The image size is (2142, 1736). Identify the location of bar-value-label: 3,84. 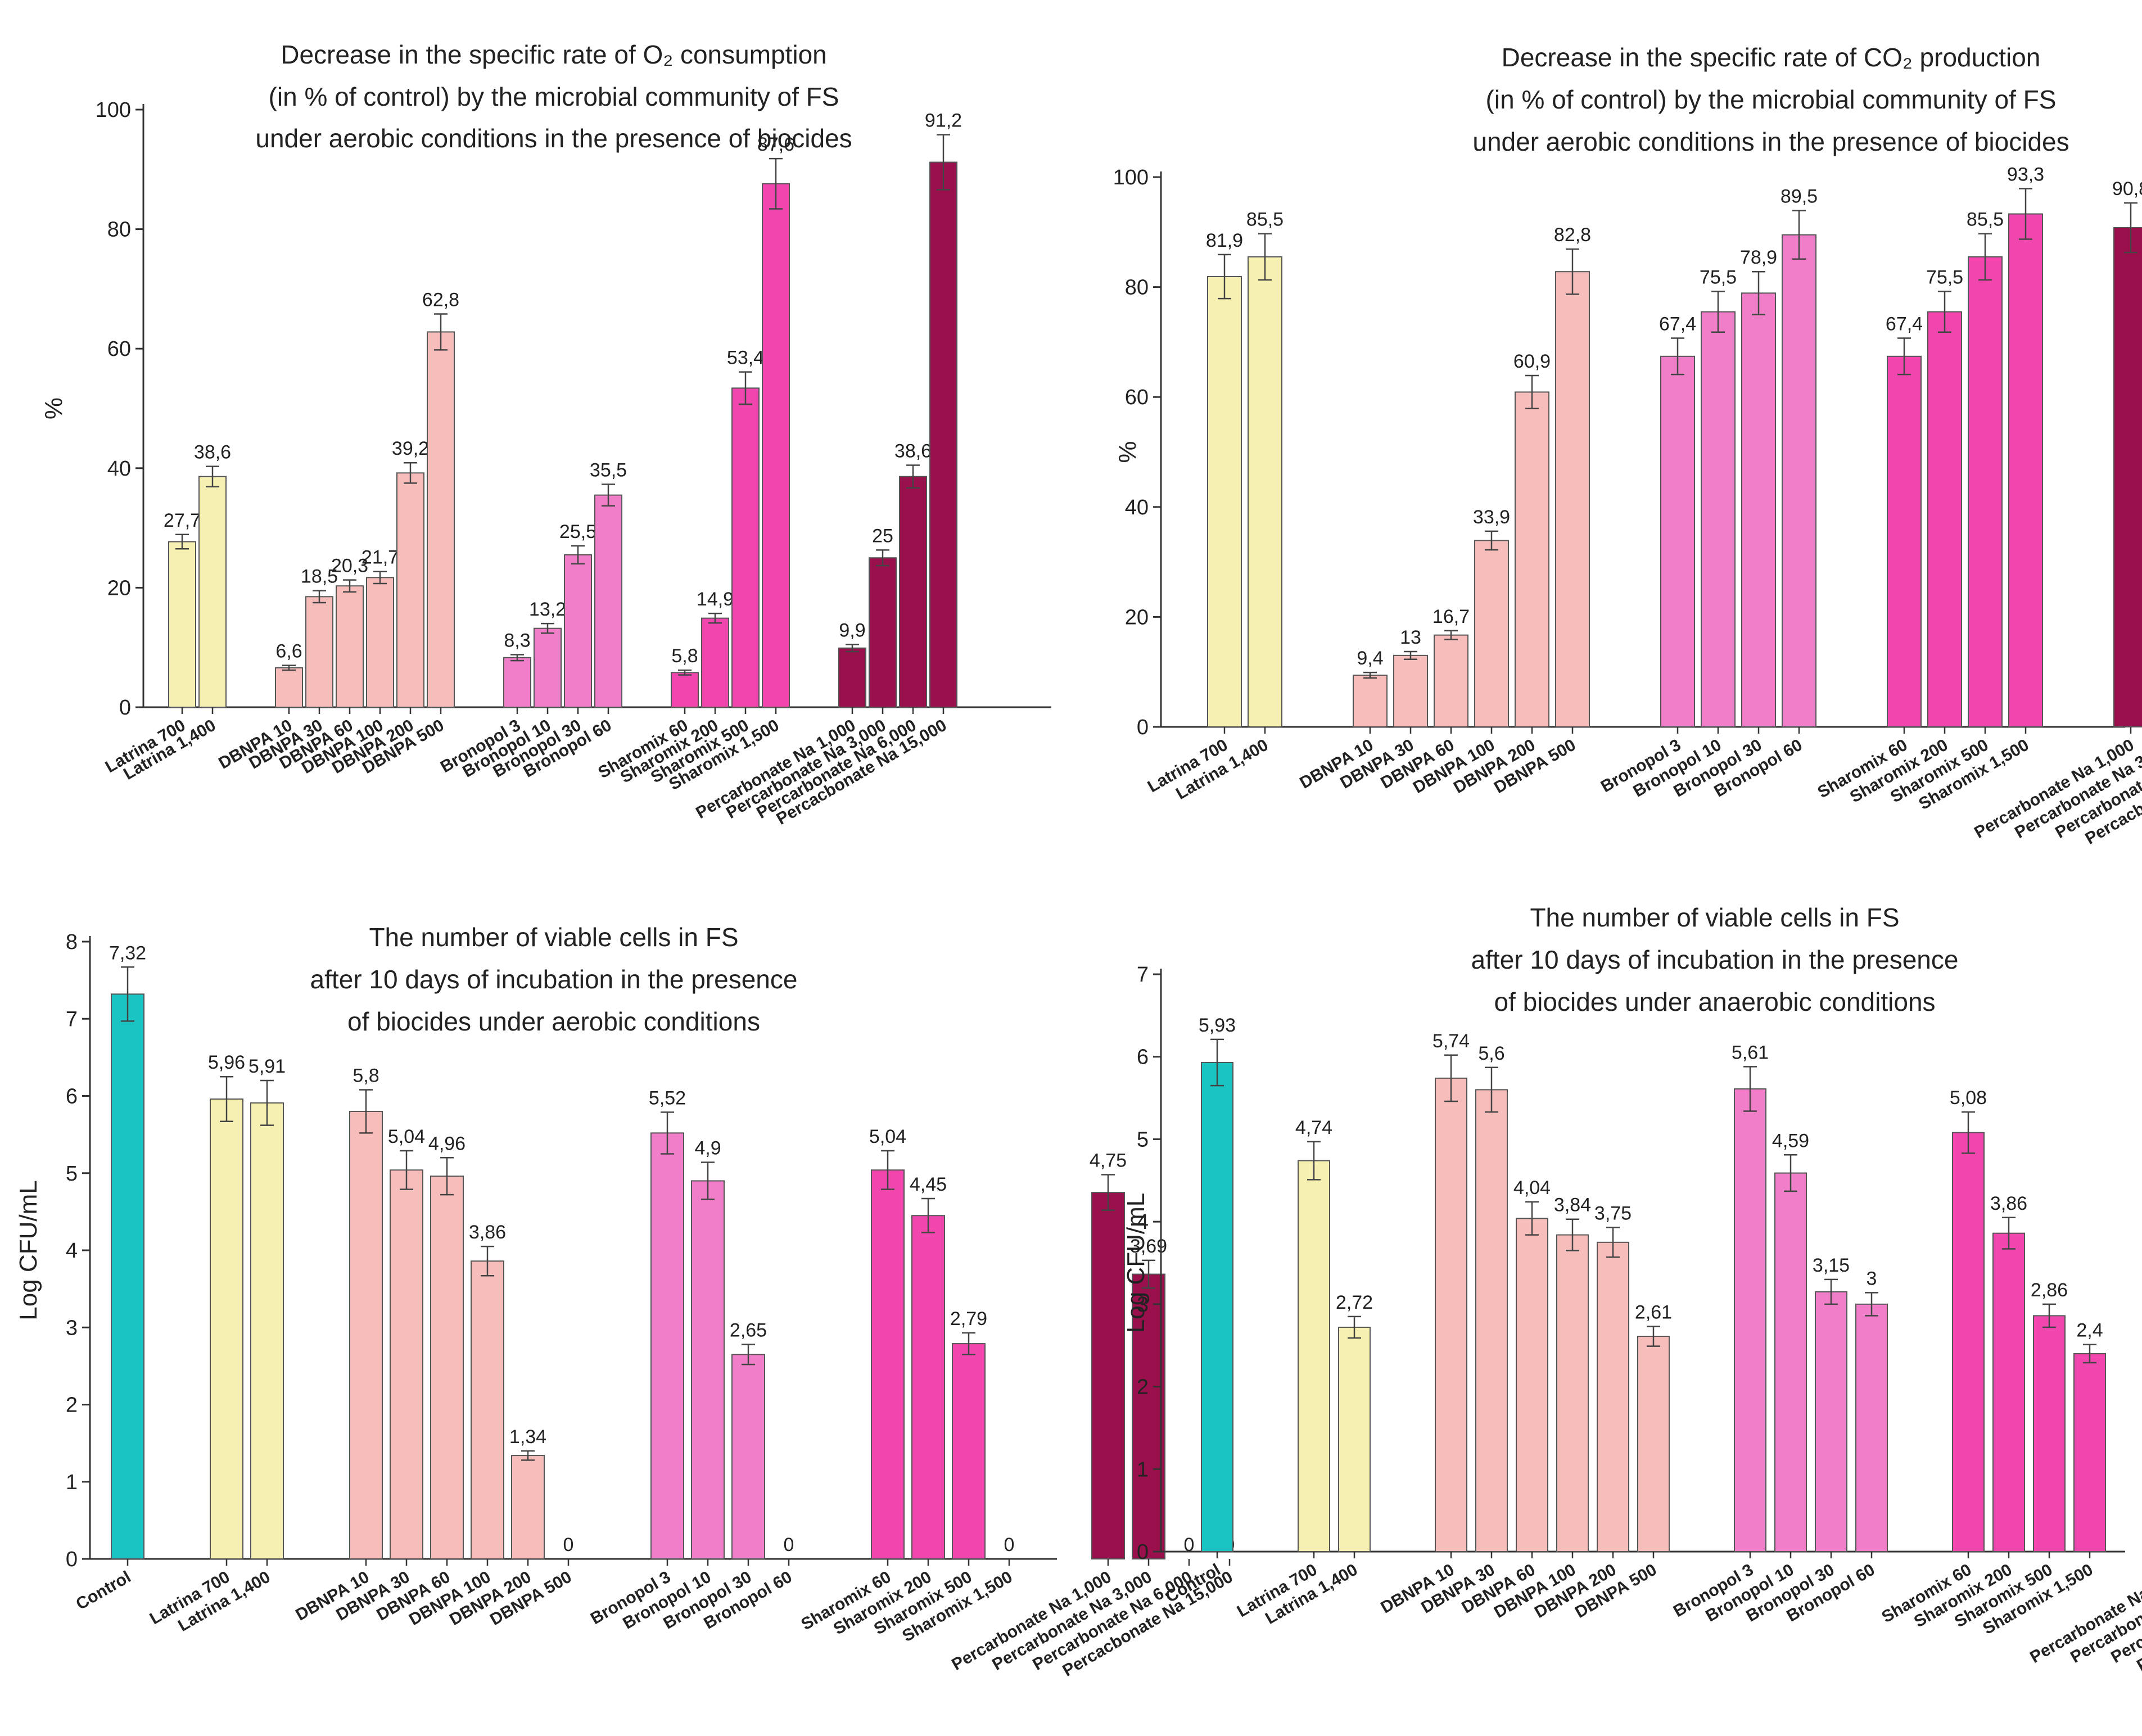
(1572, 1205).